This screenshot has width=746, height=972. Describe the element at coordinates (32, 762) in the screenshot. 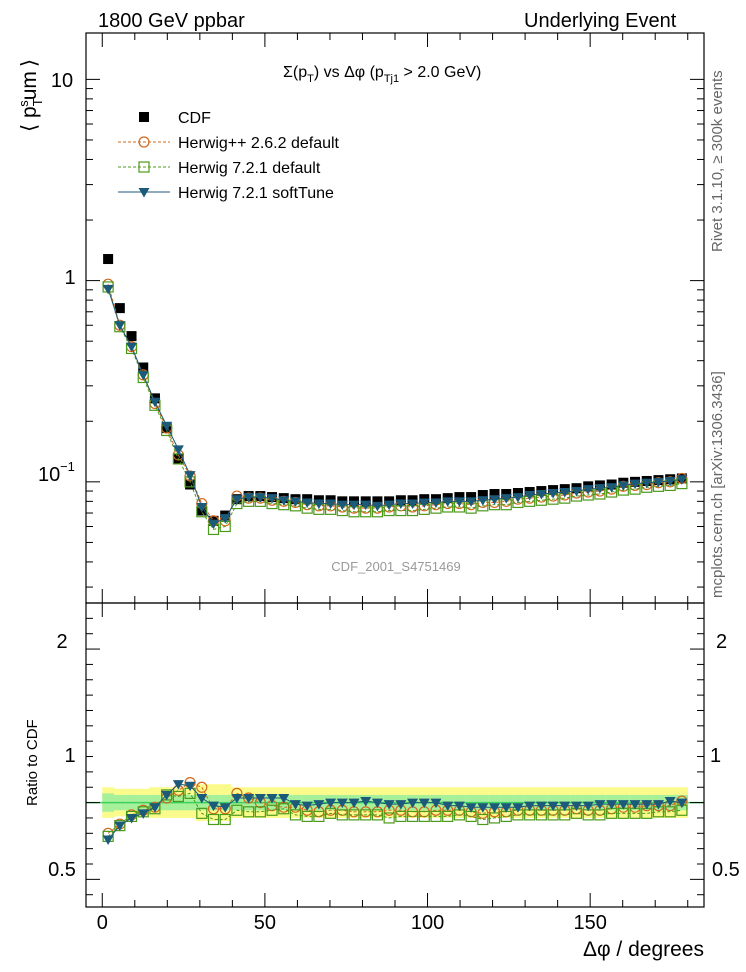

I see `ratio-axis-label: Ratio to CDF` at that location.